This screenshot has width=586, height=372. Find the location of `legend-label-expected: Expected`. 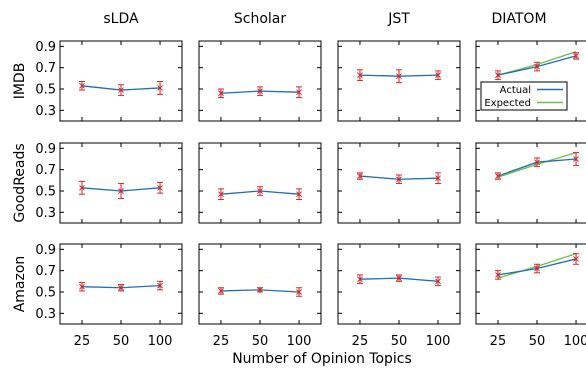

legend-label-expected: Expected is located at coordinates (507, 103).